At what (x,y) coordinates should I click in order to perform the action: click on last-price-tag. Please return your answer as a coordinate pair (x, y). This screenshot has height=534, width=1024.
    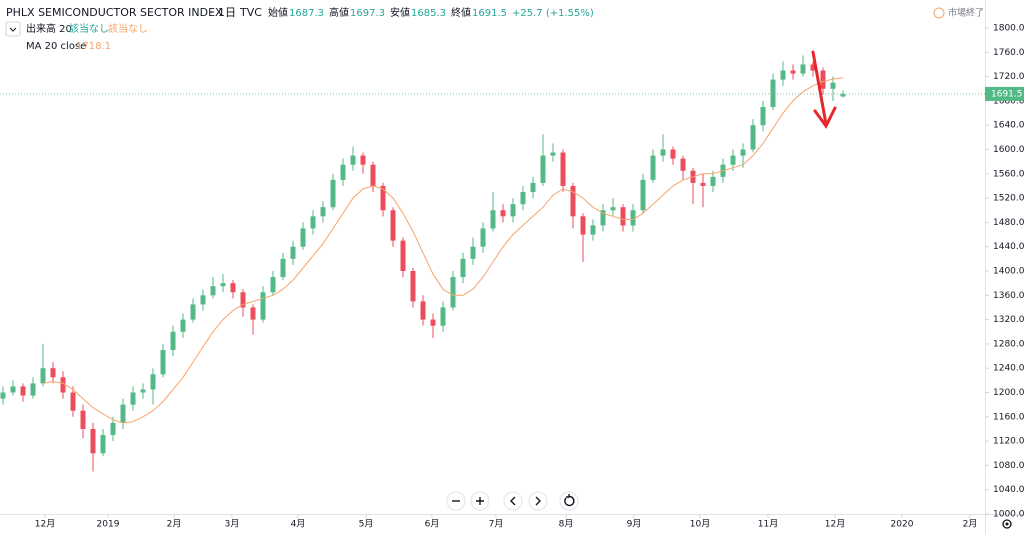
    Looking at the image, I should click on (1004, 93).